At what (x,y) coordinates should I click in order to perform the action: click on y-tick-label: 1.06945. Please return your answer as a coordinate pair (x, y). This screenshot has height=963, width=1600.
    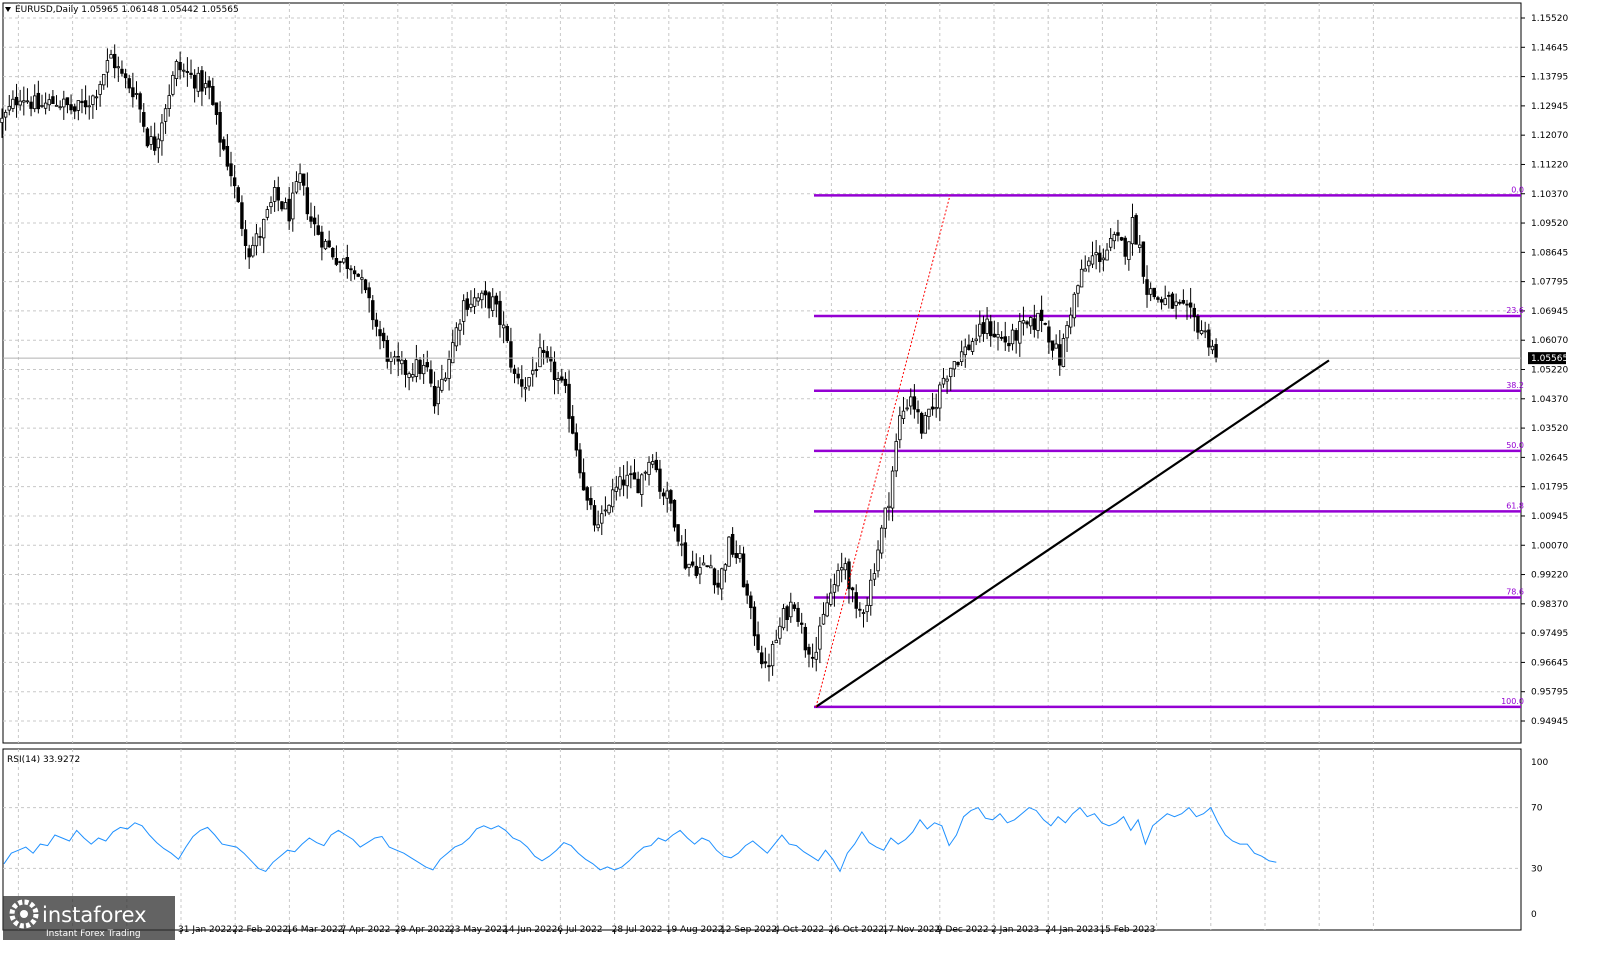
    Looking at the image, I should click on (1549, 312).